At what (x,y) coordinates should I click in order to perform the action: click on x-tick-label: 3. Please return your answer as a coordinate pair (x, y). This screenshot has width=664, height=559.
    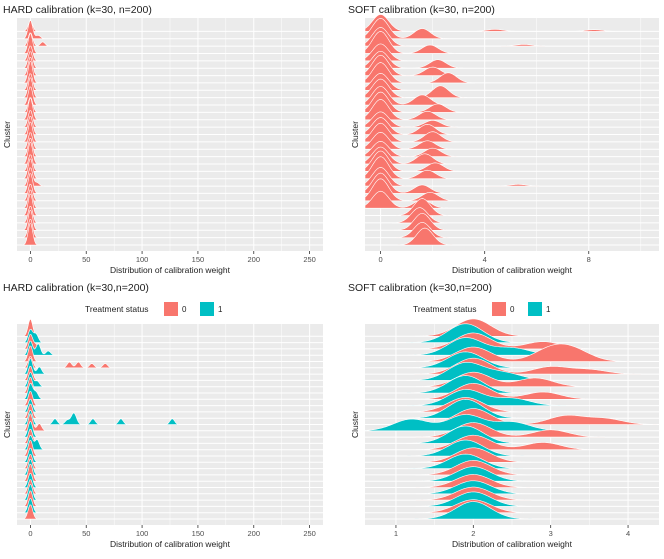
    Looking at the image, I should click on (551, 533).